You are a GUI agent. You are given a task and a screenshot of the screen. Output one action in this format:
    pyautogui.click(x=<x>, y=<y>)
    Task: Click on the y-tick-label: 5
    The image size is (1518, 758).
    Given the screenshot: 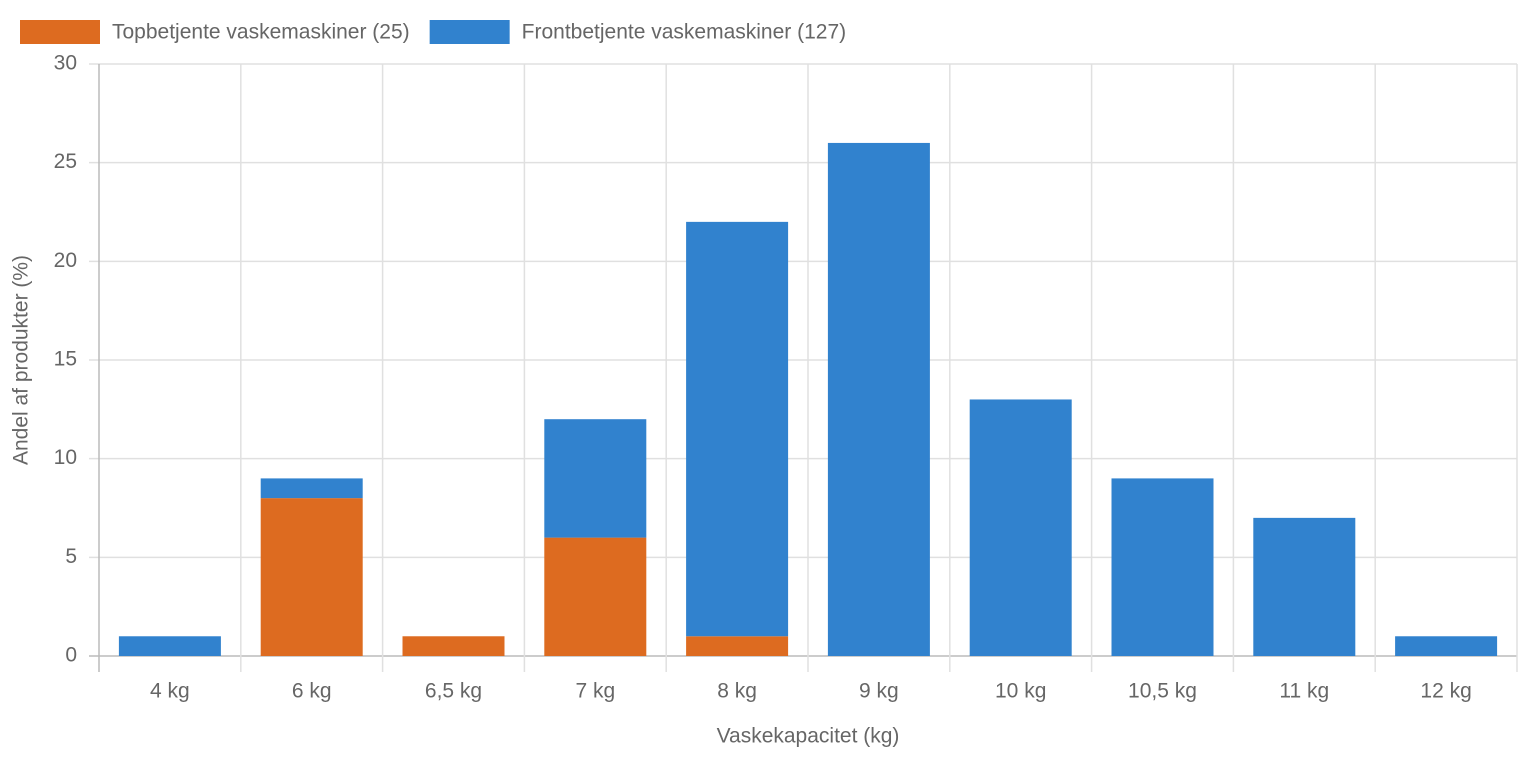 What is the action you would take?
    pyautogui.click(x=71, y=556)
    